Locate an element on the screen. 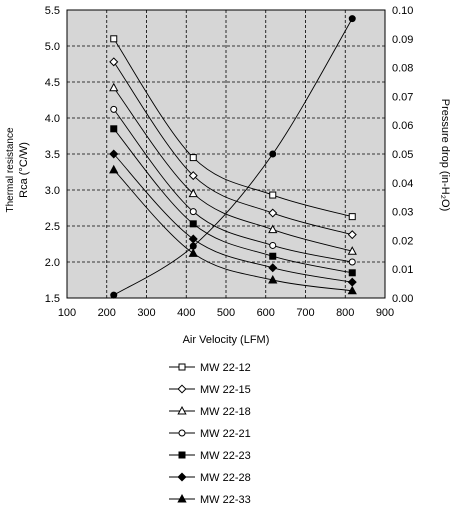  y-left-tick-label: 3.0 is located at coordinates (52, 191).